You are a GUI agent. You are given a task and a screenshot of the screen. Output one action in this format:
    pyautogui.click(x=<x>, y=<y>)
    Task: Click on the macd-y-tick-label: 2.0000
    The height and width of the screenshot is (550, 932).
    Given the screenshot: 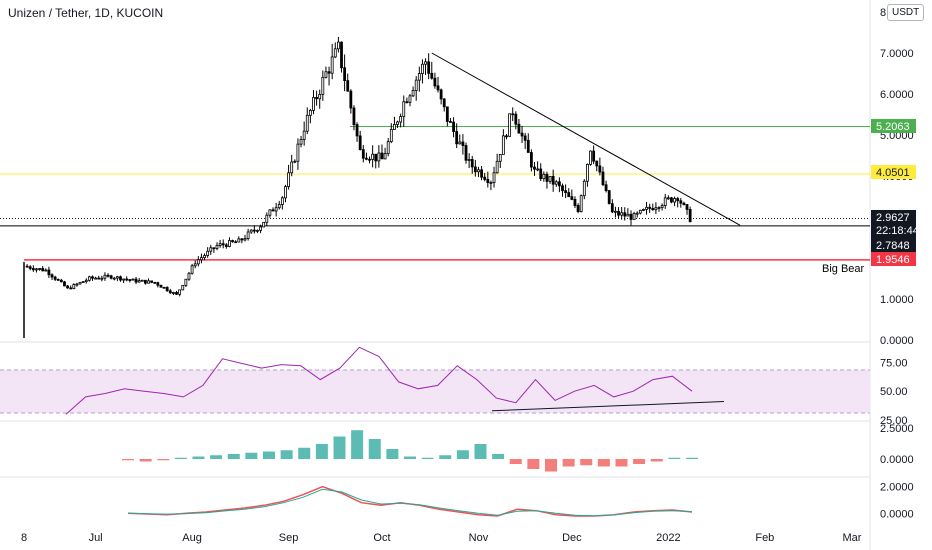 What is the action you would take?
    pyautogui.click(x=897, y=488)
    